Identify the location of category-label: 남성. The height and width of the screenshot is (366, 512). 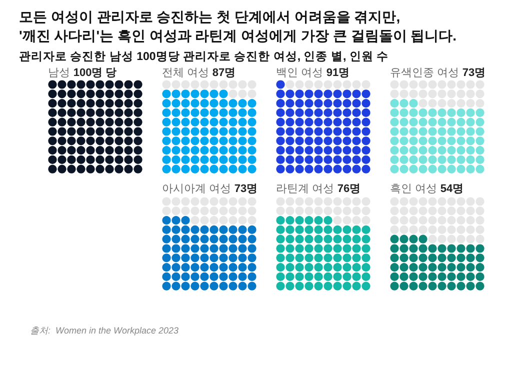
(59, 73).